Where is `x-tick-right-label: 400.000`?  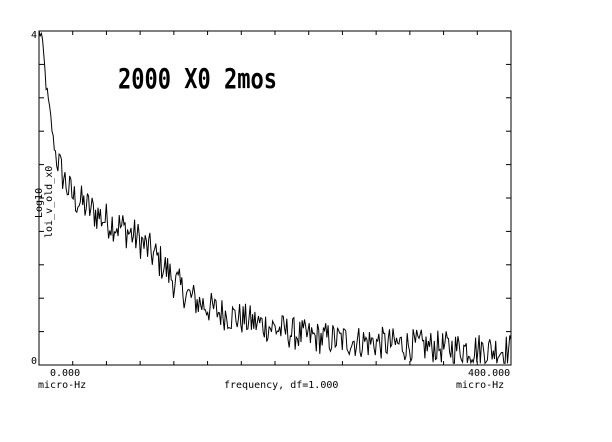
x-tick-right-label: 400.000 is located at coordinates (489, 373).